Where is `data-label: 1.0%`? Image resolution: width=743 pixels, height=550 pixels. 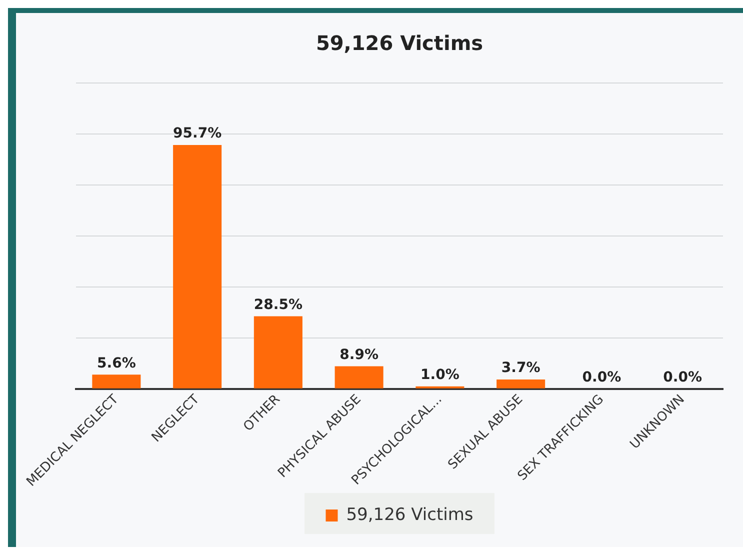
data-label: 1.0% is located at coordinates (440, 375).